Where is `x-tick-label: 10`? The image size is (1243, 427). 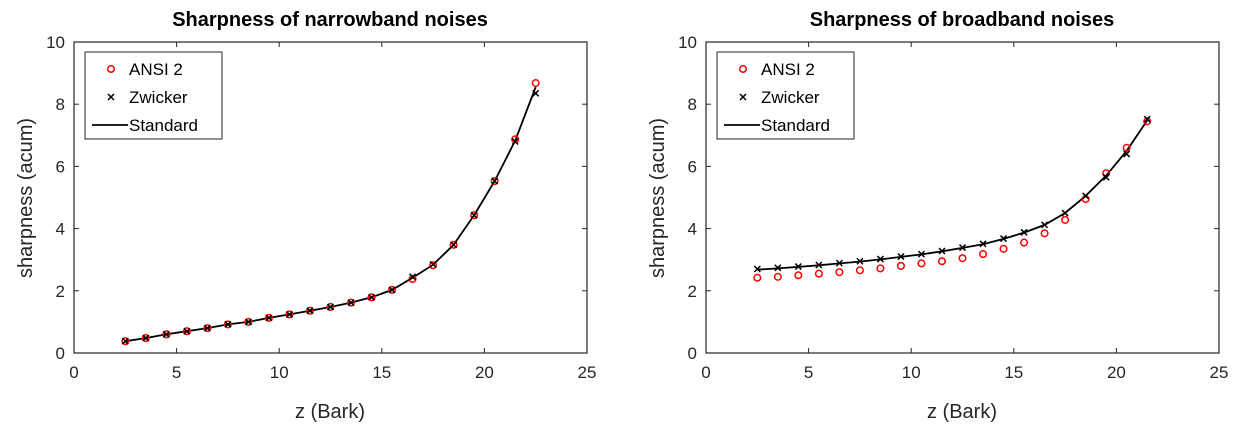
x-tick-label: 10 is located at coordinates (911, 372).